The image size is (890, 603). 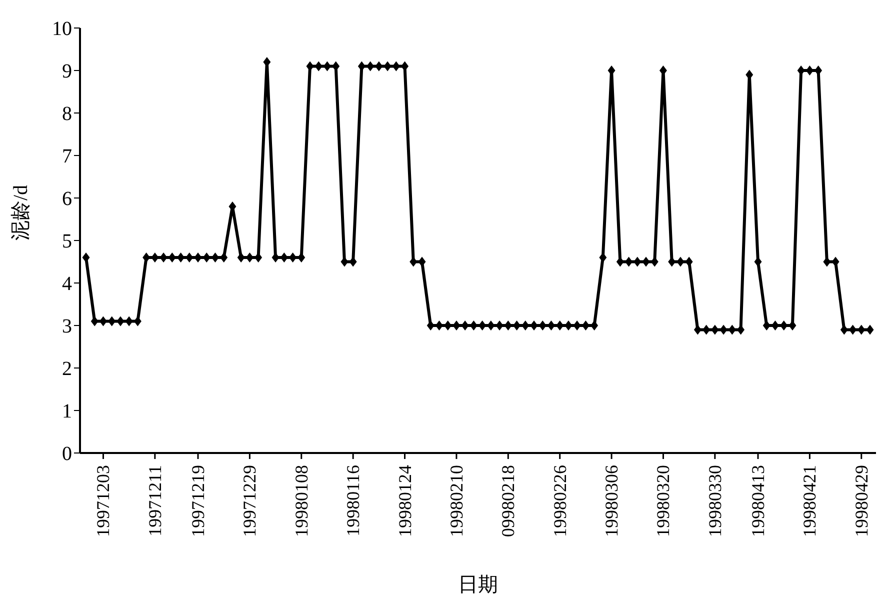 I want to click on x-tick-label: 19971211, so click(x=154, y=500).